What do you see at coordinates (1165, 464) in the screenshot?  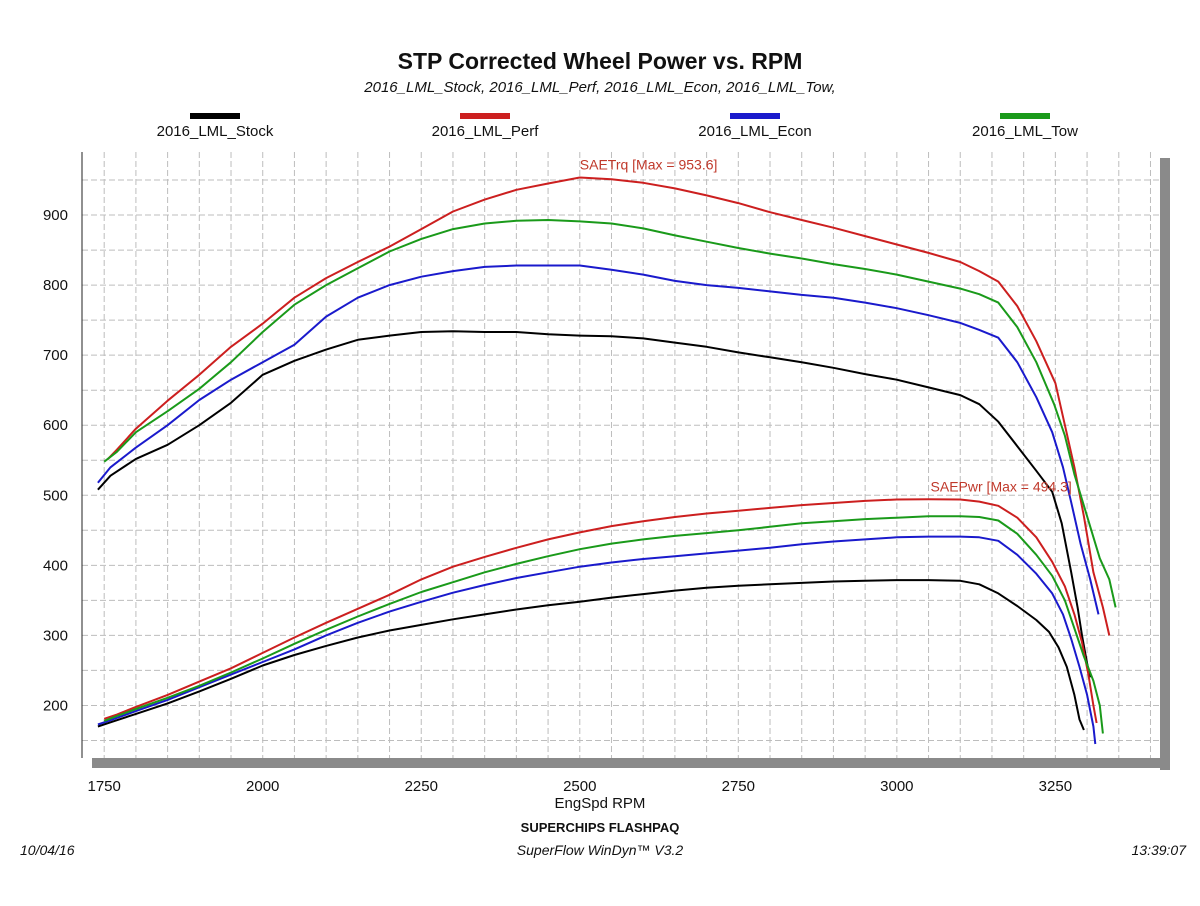 I see `plot-shadow-right` at bounding box center [1165, 464].